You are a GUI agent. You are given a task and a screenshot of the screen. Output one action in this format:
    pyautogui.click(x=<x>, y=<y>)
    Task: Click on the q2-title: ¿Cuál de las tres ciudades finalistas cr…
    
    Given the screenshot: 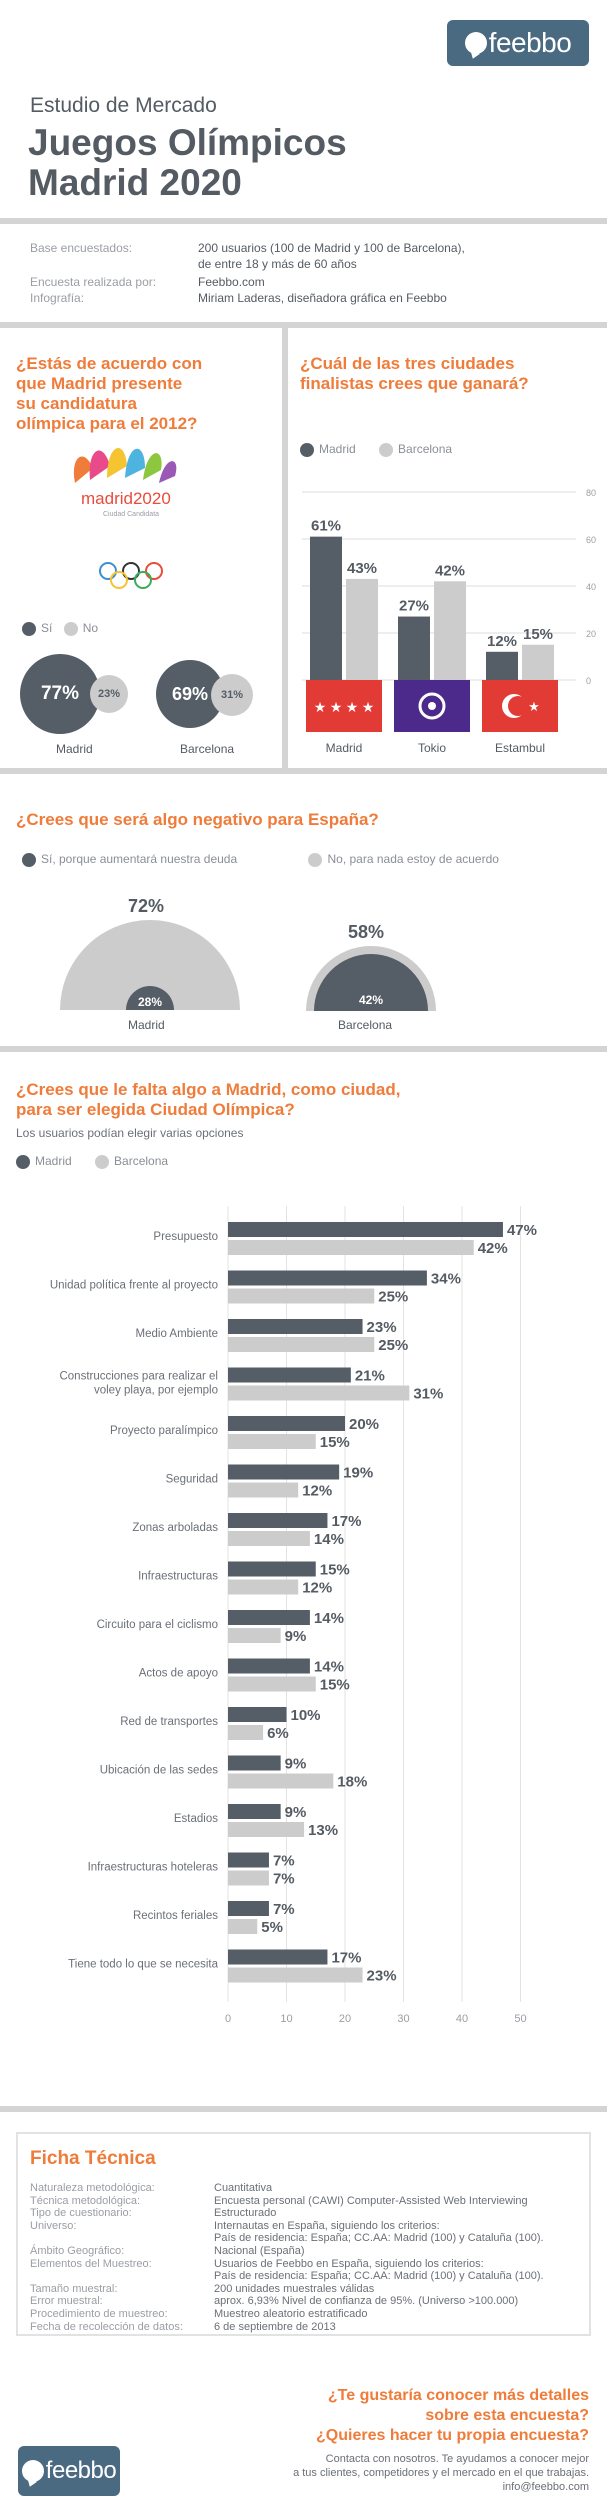 What is the action you would take?
    pyautogui.click(x=450, y=374)
    